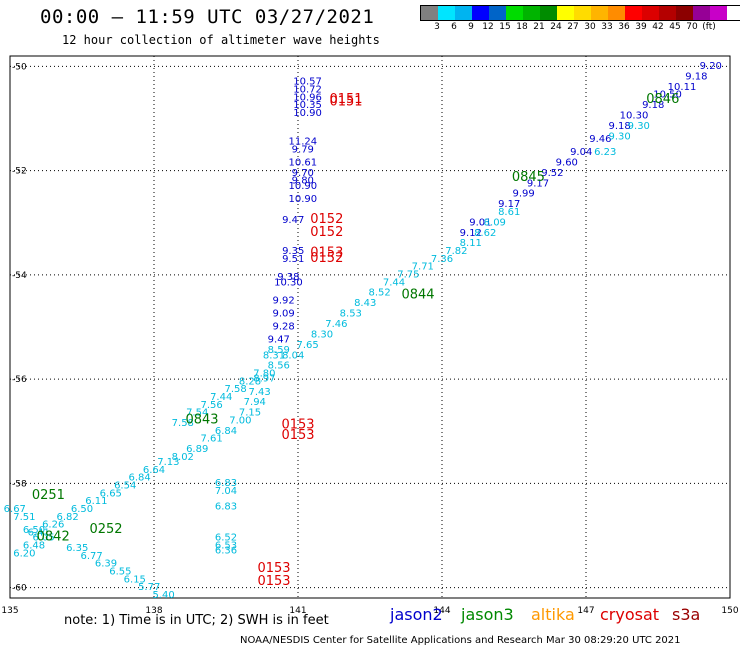 The width and height of the screenshot is (740, 650). I want to click on wave-height-label: 9.01, so click(480, 222).